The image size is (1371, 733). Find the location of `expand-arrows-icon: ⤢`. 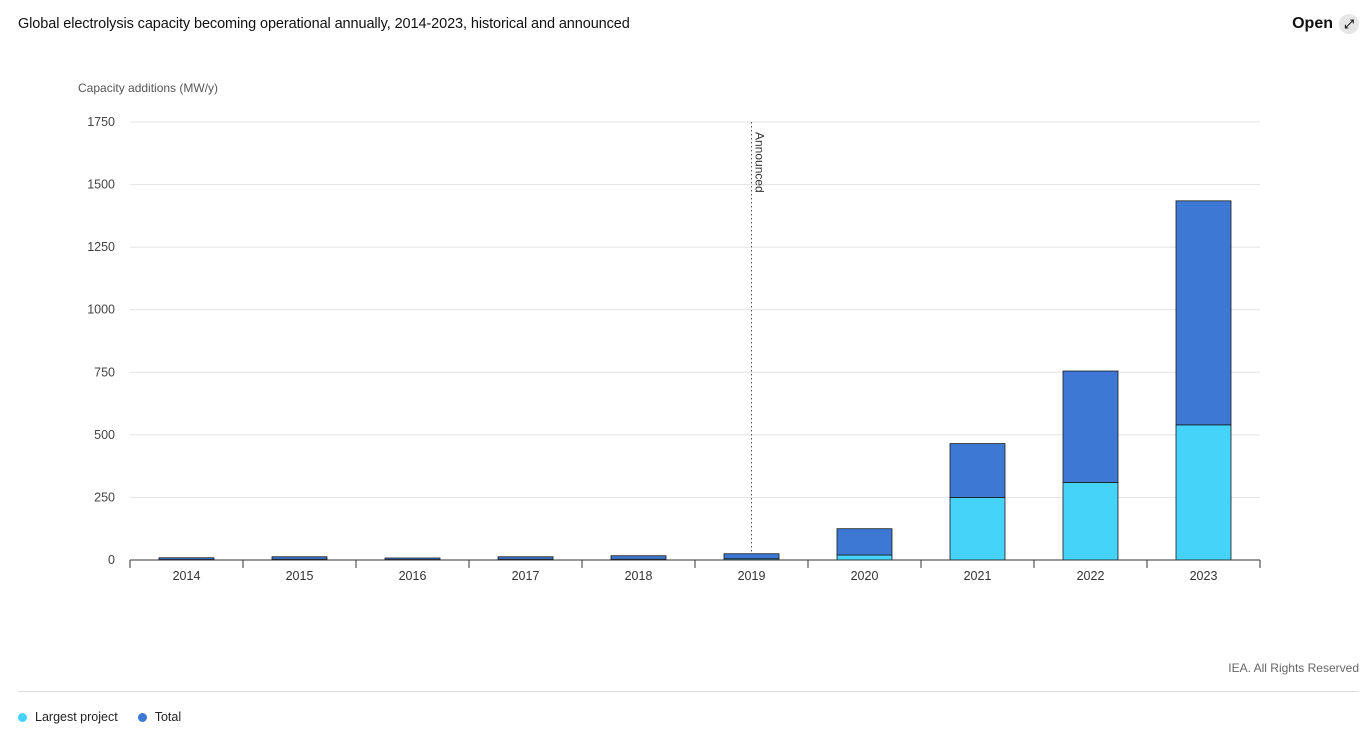

expand-arrows-icon: ⤢ is located at coordinates (1349, 24).